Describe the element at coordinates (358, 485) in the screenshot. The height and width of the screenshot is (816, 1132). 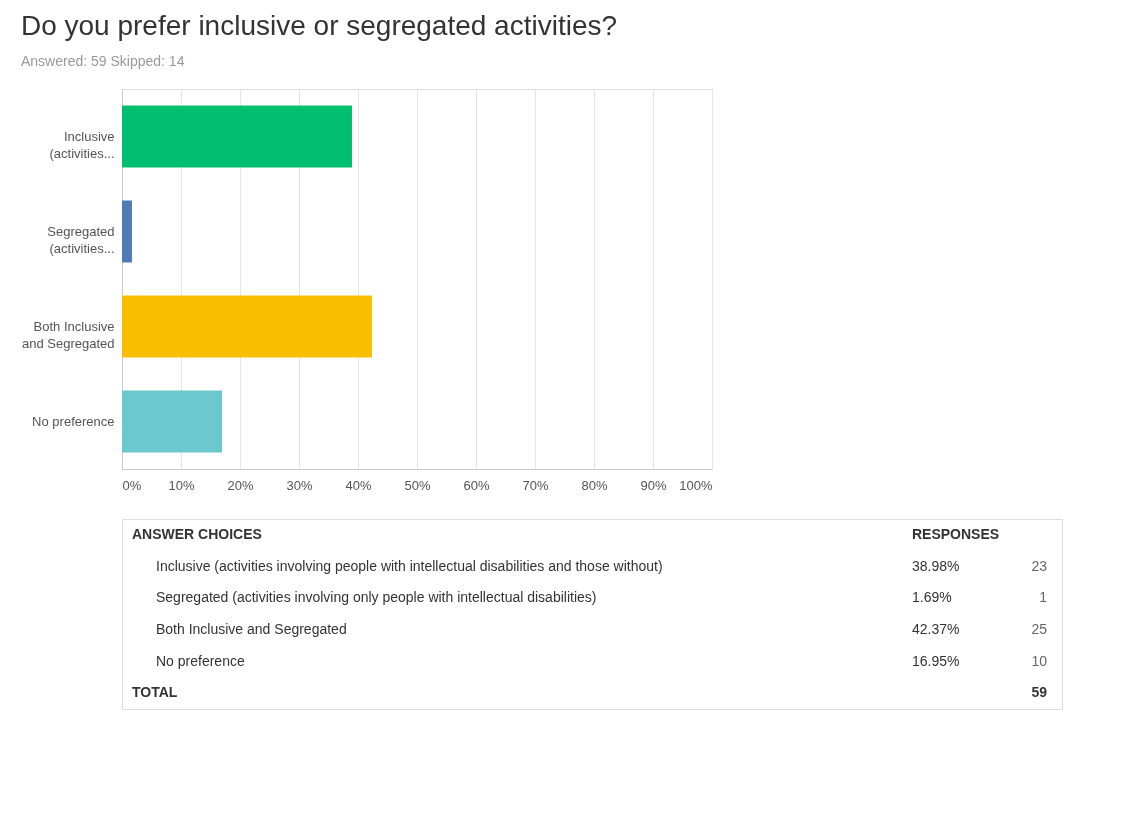
I see `x-tick-label: 40%` at that location.